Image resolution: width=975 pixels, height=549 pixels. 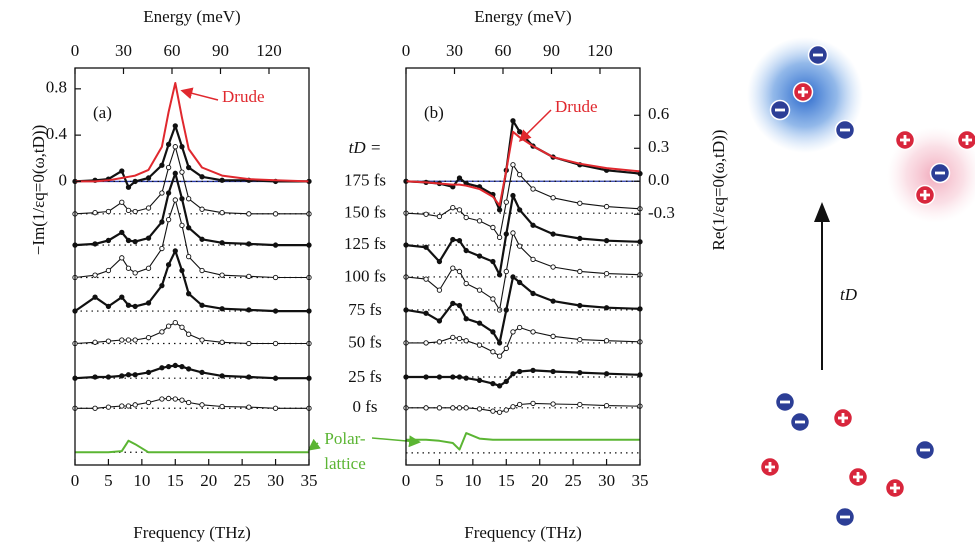 What do you see at coordinates (38, 190) in the screenshot?
I see `y-axis-title: −Im(1/εq=0(ω,tD))` at bounding box center [38, 190].